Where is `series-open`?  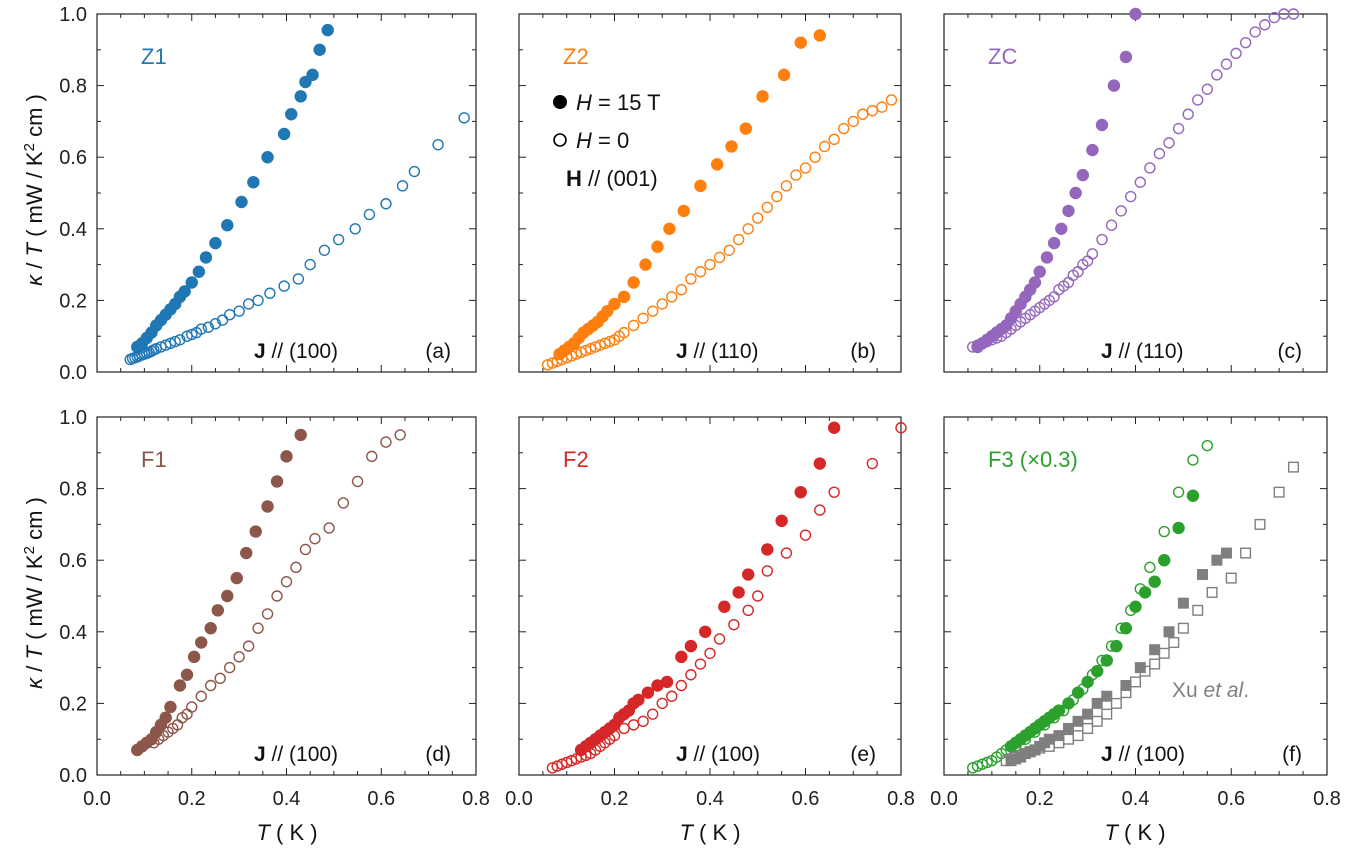
series-open is located at coordinates (726, 598).